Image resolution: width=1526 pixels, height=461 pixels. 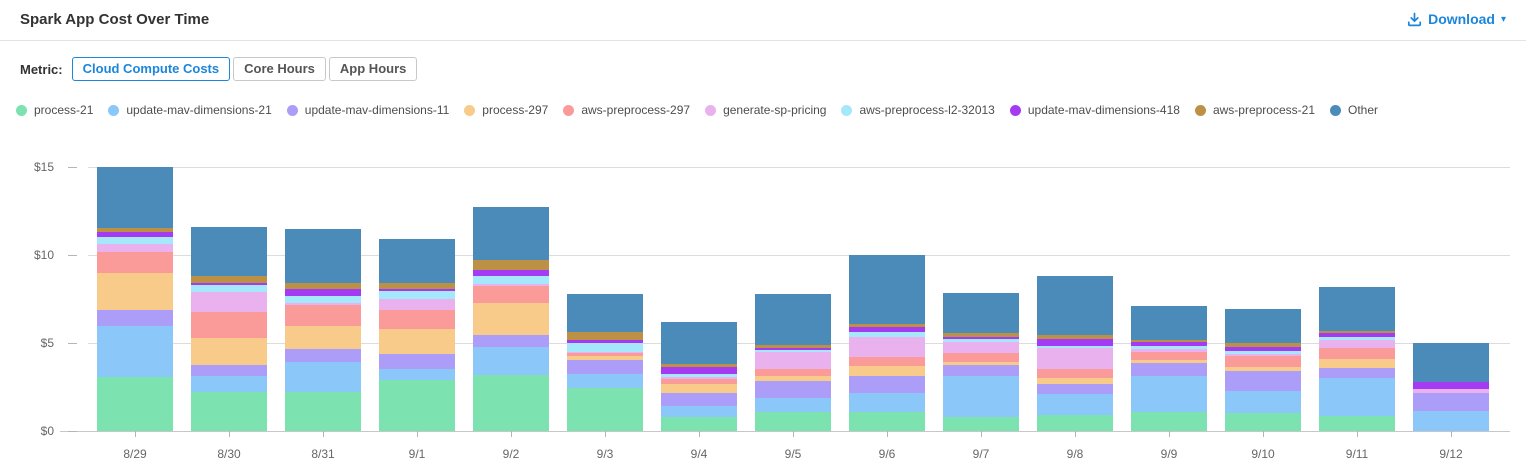 I want to click on legend-item-process-297: process-297, so click(x=506, y=110).